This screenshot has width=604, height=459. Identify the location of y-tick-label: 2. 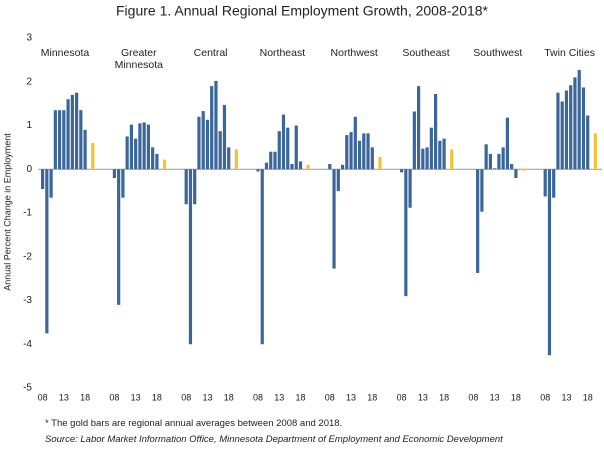
(29, 81).